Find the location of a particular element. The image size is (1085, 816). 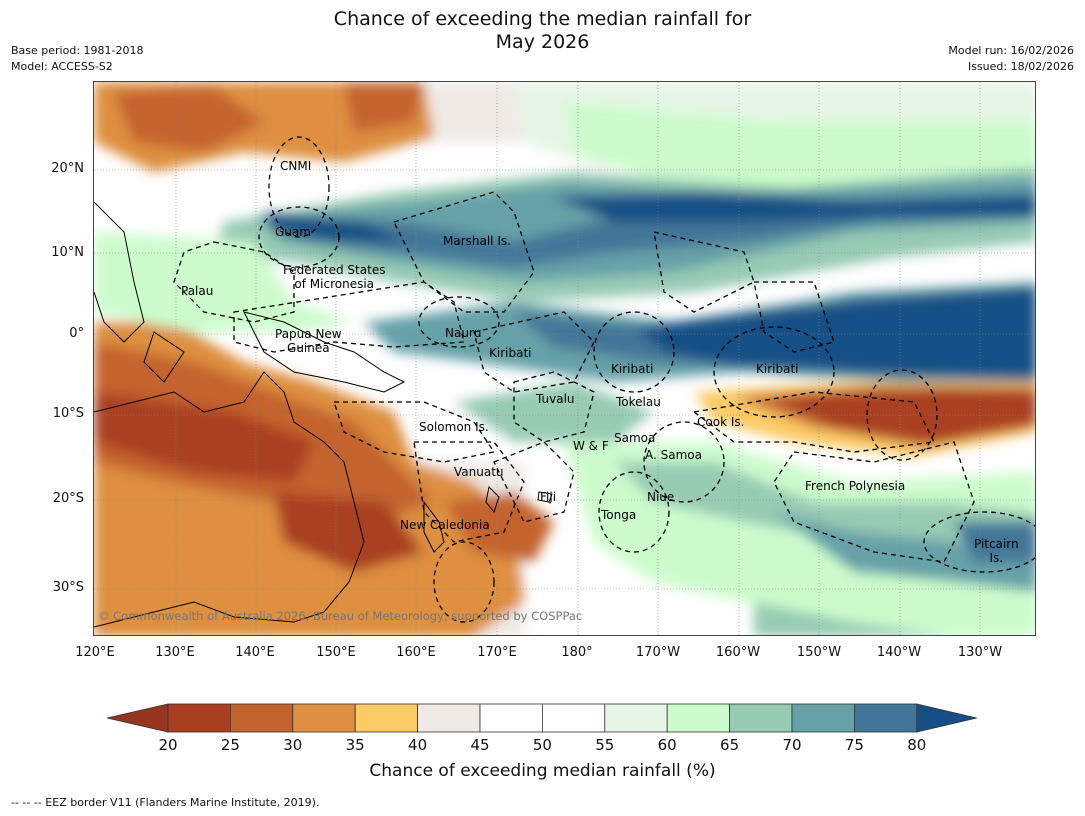

colorbar-low-extend is located at coordinates (138, 718).